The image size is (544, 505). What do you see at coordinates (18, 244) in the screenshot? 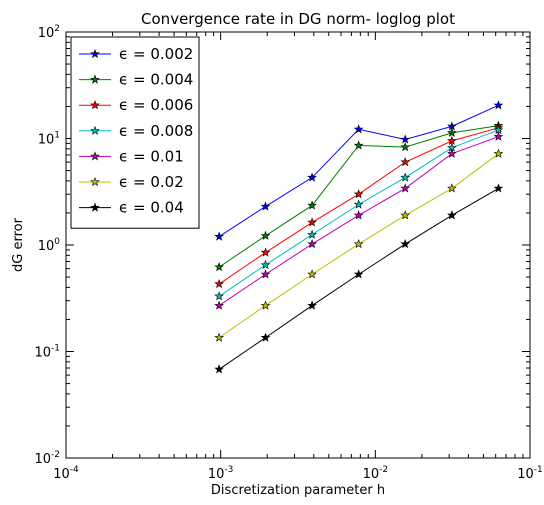
I see `y-axis-label: dG error` at bounding box center [18, 244].